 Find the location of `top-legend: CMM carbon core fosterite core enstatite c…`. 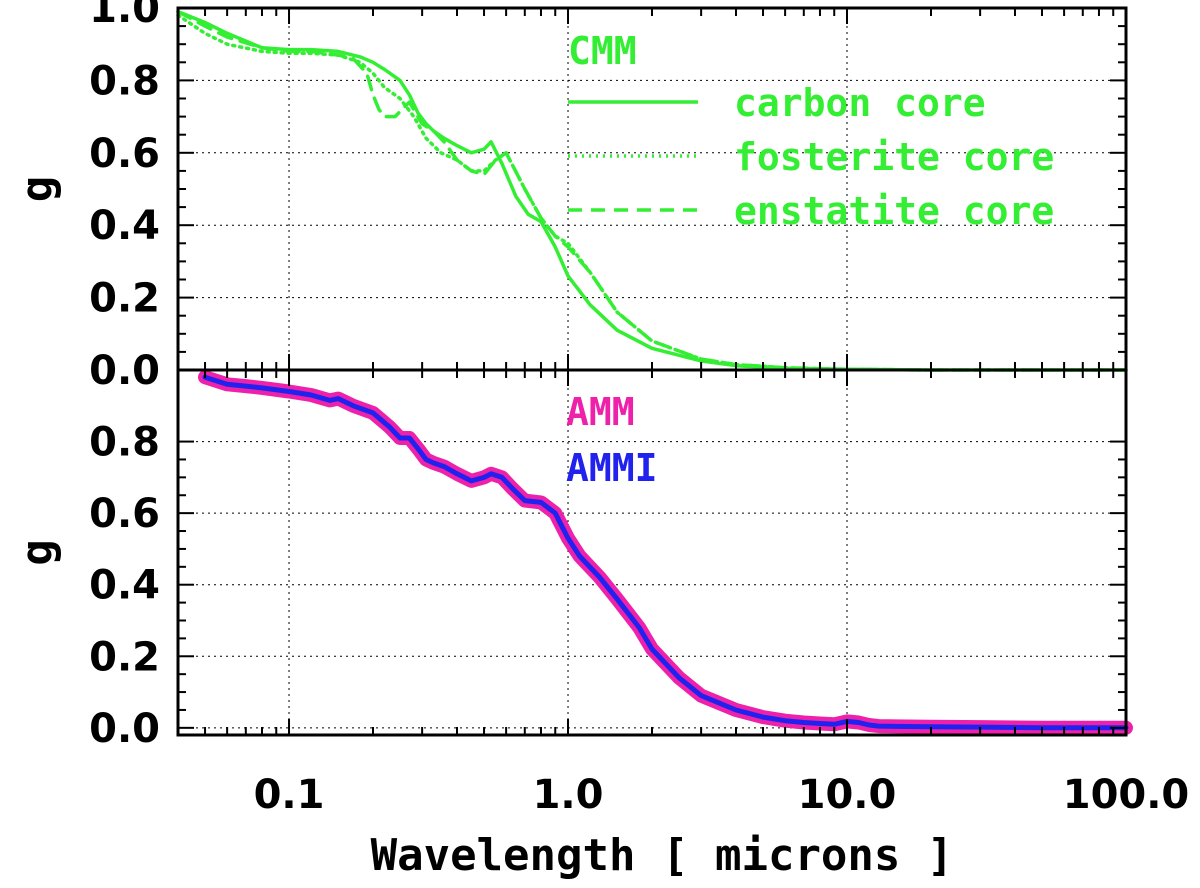

top-legend: CMM carbon core fosterite core enstatite c… is located at coordinates (811, 131).